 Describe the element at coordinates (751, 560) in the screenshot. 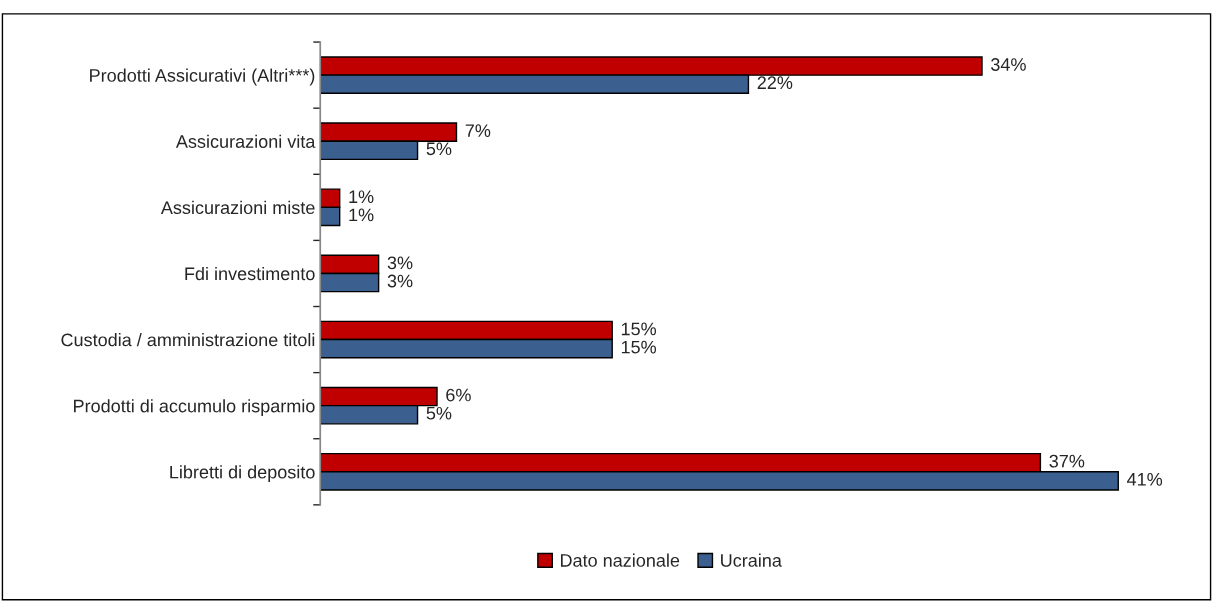

I see `legend-label: Ucraina` at that location.